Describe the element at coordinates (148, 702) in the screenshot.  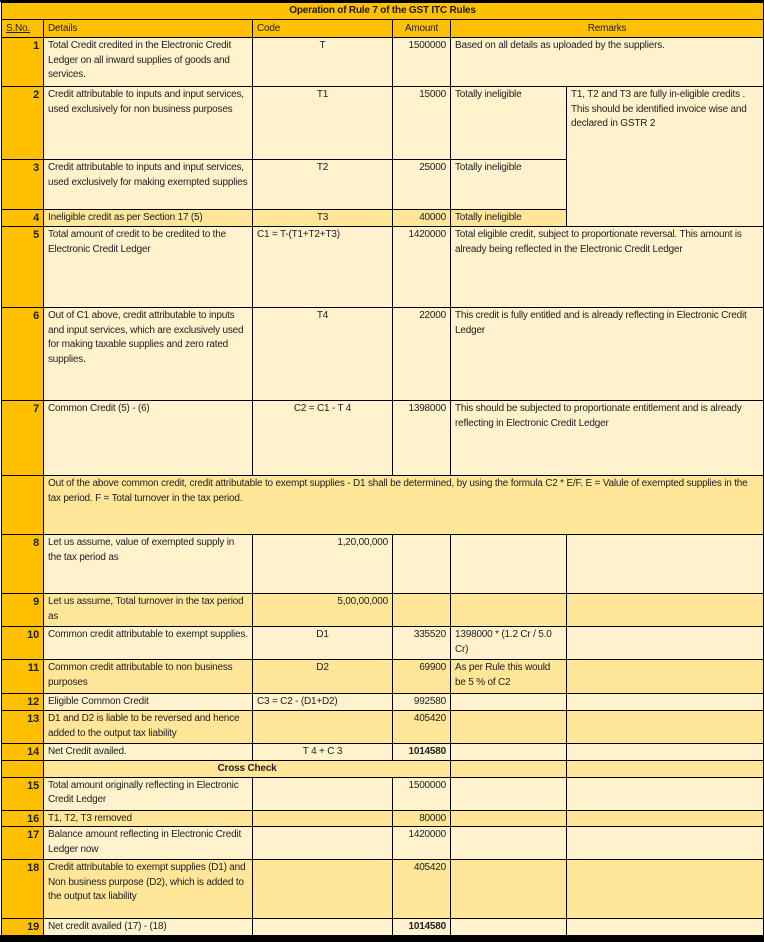
I see `details-cell: Eligible Common Credit` at that location.